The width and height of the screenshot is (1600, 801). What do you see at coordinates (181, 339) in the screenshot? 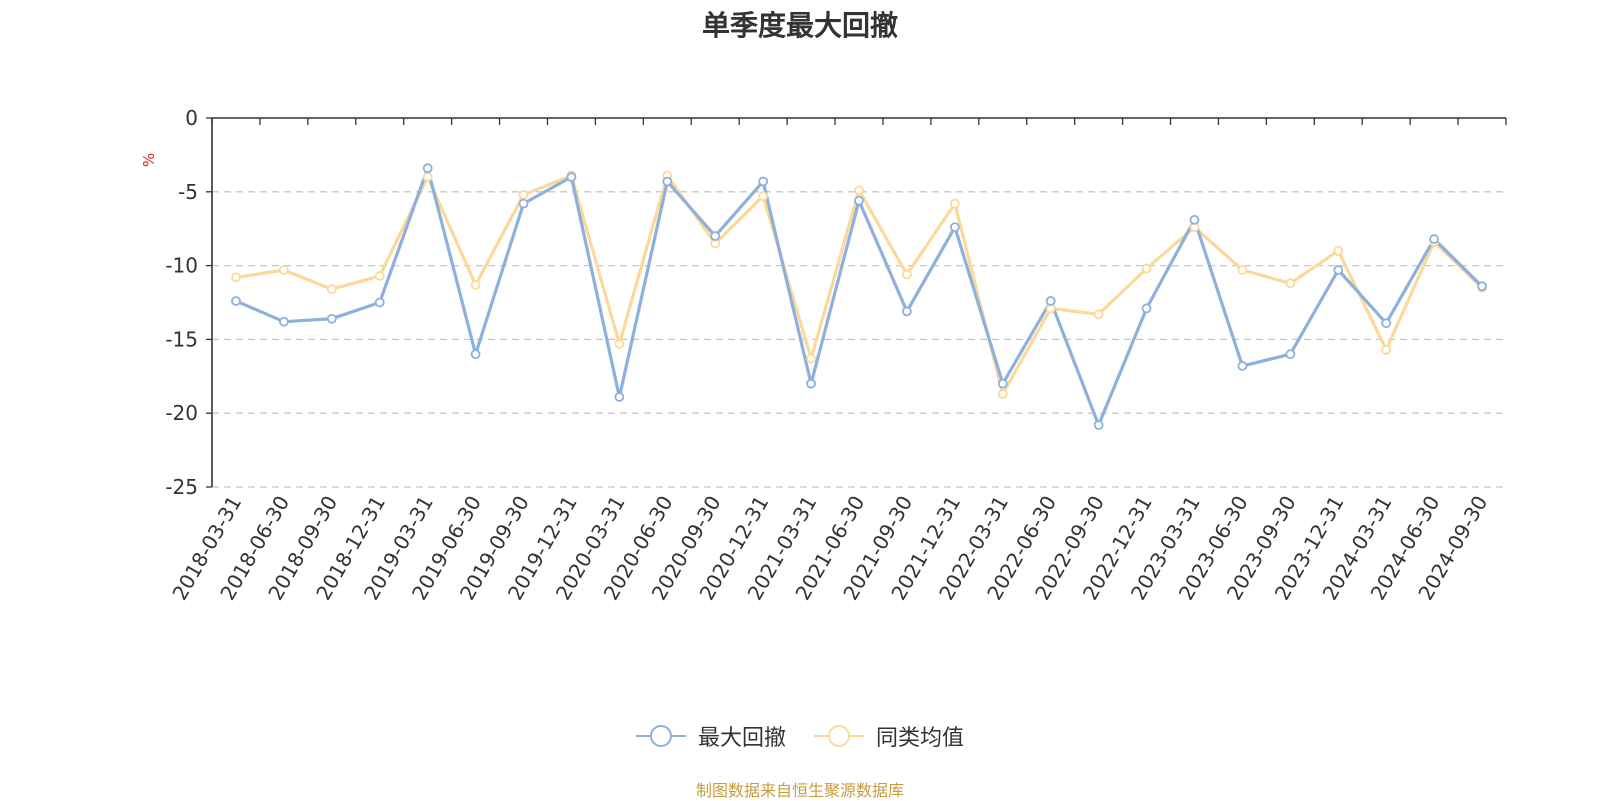
I see `y-tick-label: -15` at bounding box center [181, 339].